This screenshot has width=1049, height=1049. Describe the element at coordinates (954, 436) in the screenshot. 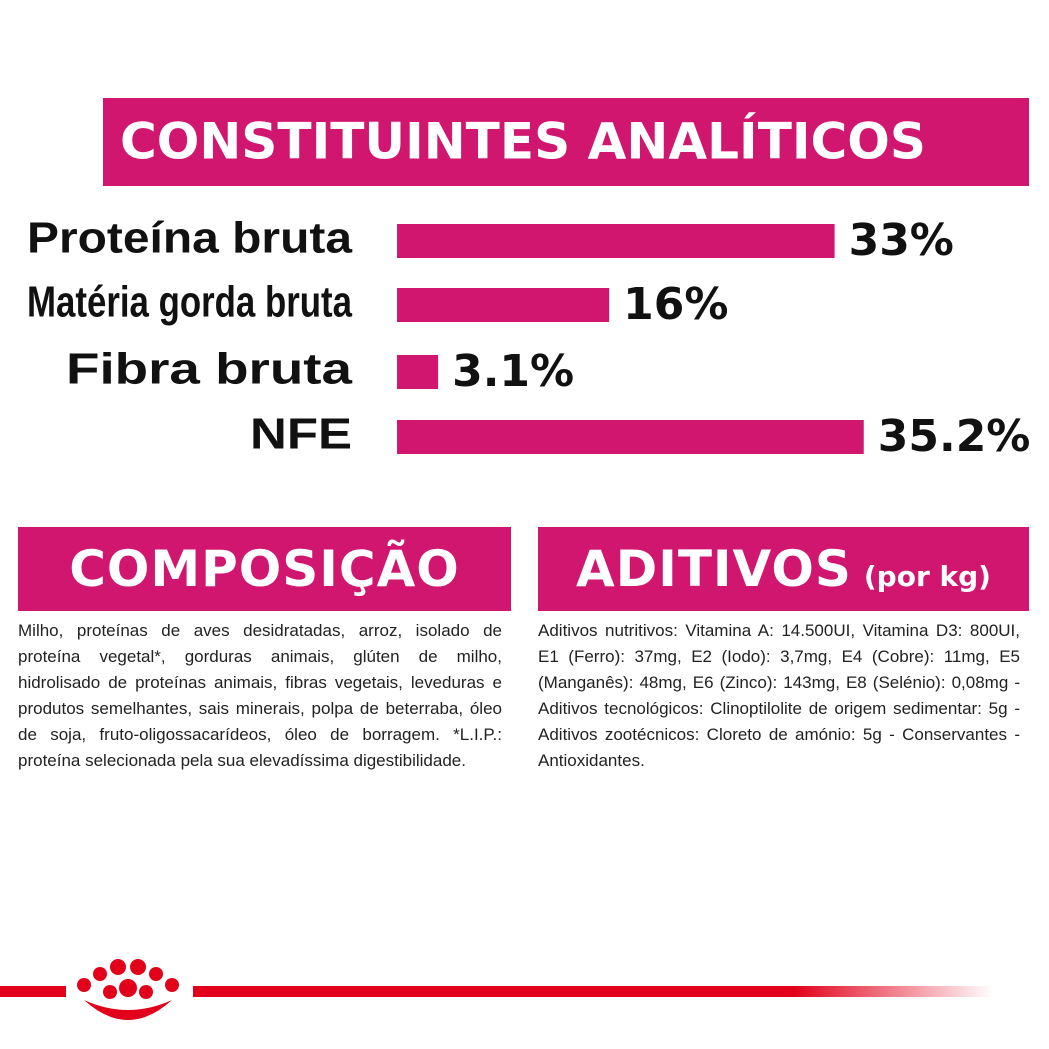

I see `value-label: 35.2%` at that location.